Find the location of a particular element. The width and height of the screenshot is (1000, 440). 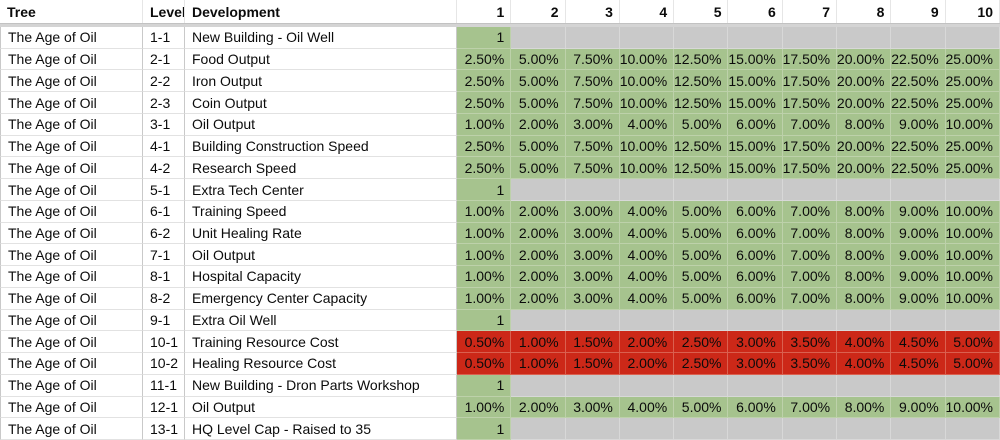

header-level-1: 1 is located at coordinates (484, 11).